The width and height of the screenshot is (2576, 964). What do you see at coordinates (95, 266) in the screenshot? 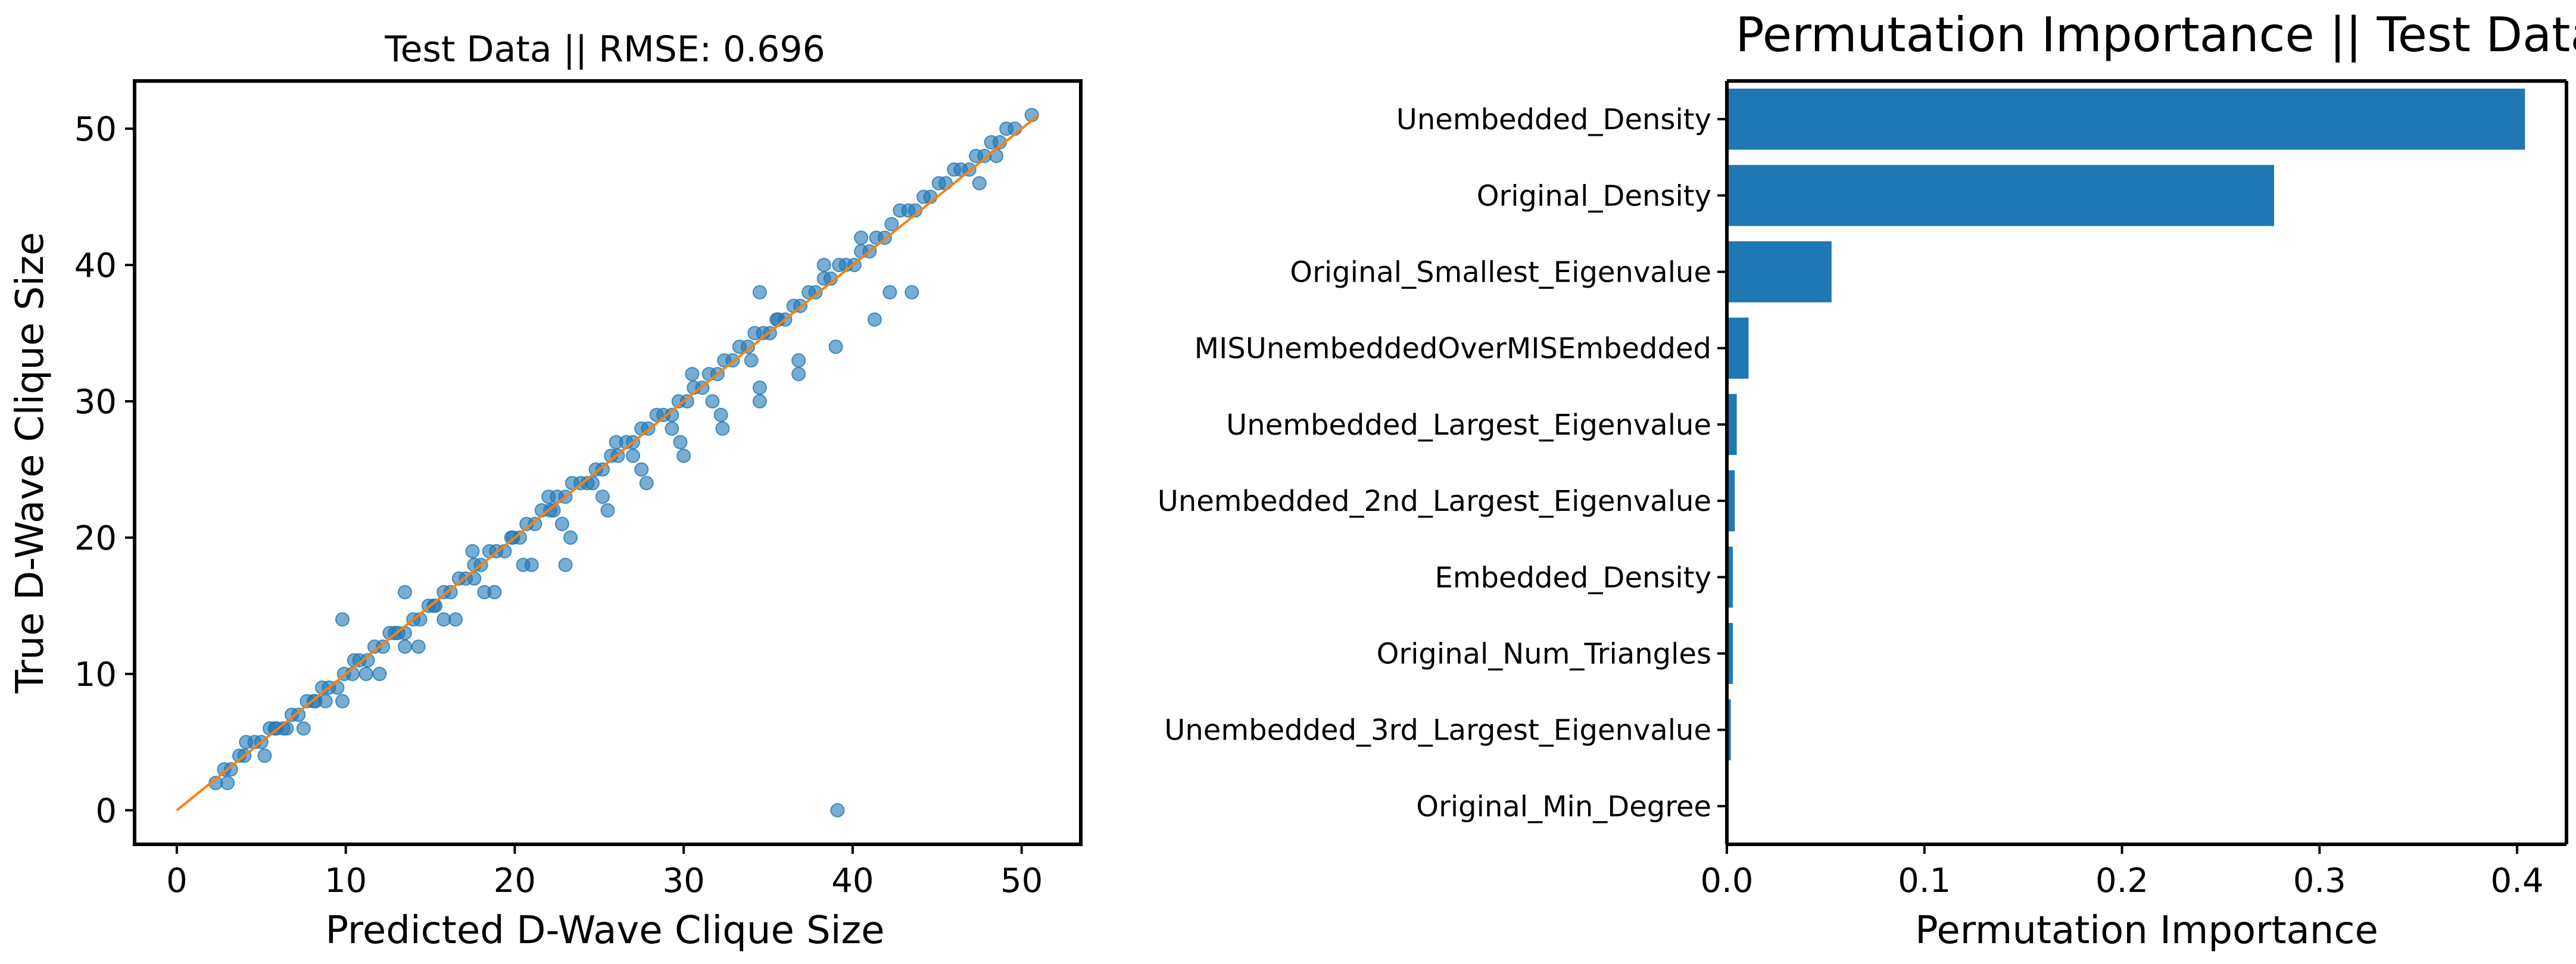
I see `scatter-y-tick-label: 40` at bounding box center [95, 266].